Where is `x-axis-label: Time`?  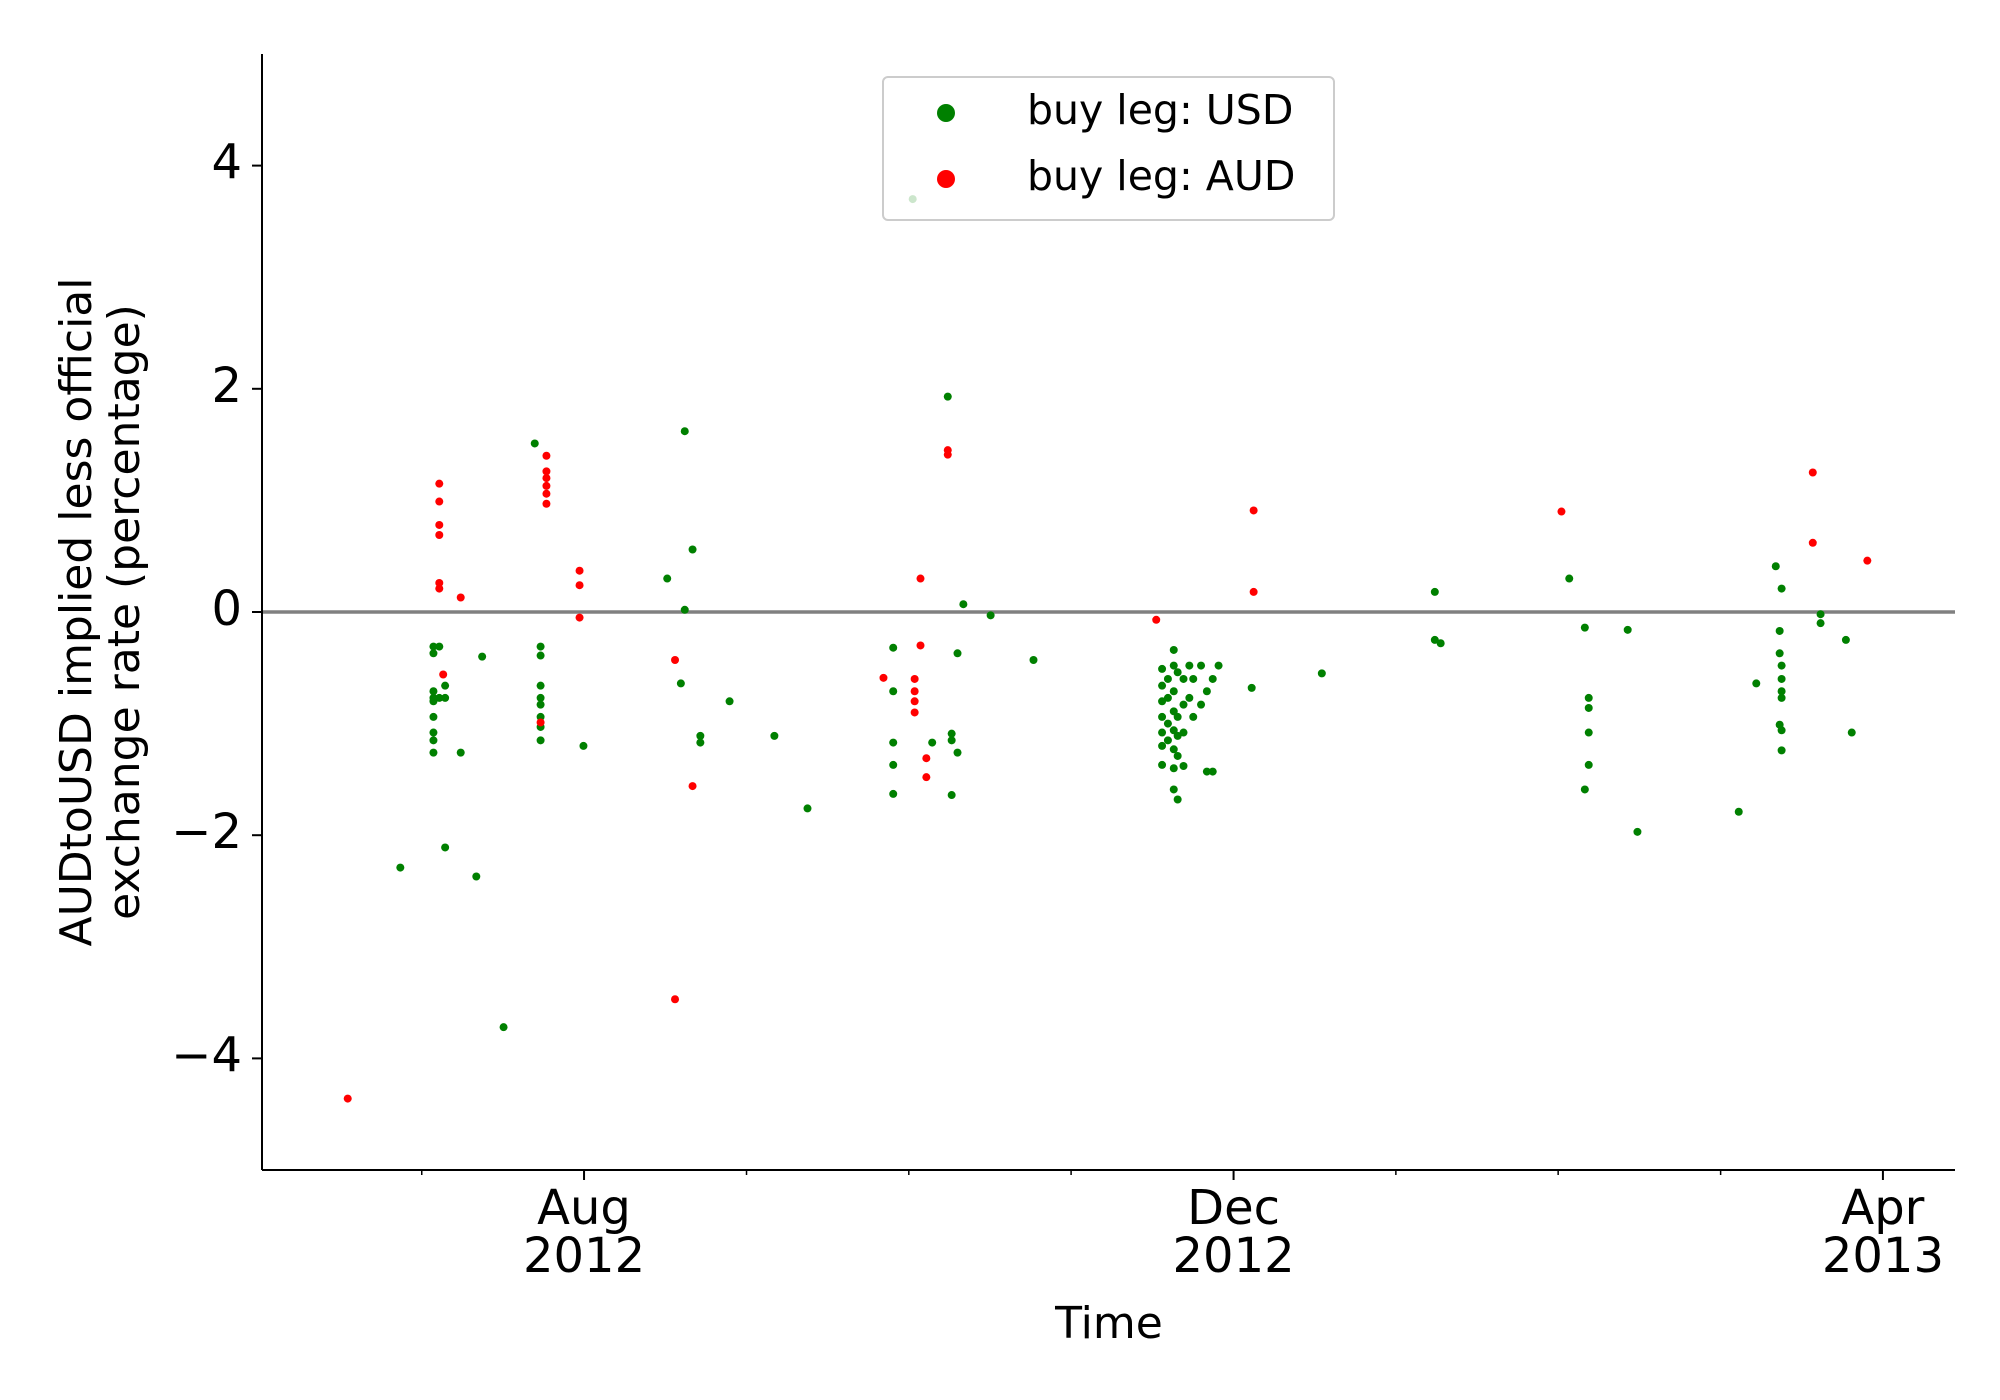
x-axis-label: Time is located at coordinates (1109, 1323).